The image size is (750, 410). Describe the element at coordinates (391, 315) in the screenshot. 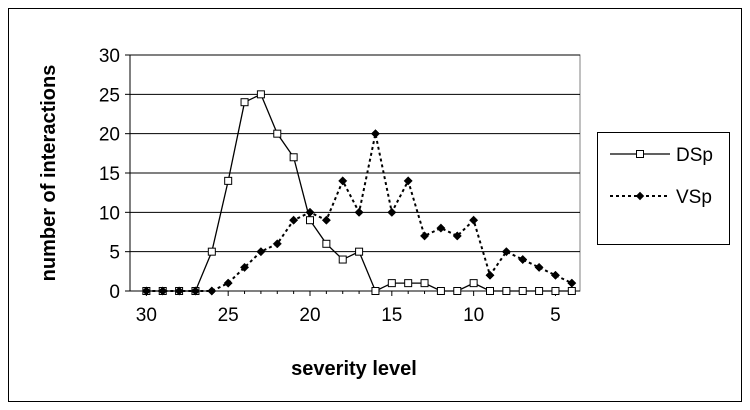

I see `x-tick-label: 15` at that location.